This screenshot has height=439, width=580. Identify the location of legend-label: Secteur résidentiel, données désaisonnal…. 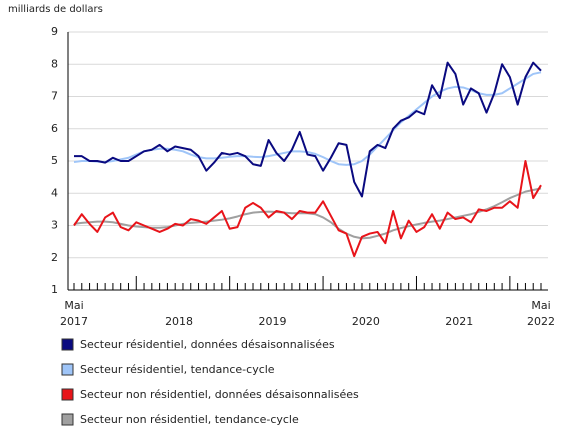
(207, 344).